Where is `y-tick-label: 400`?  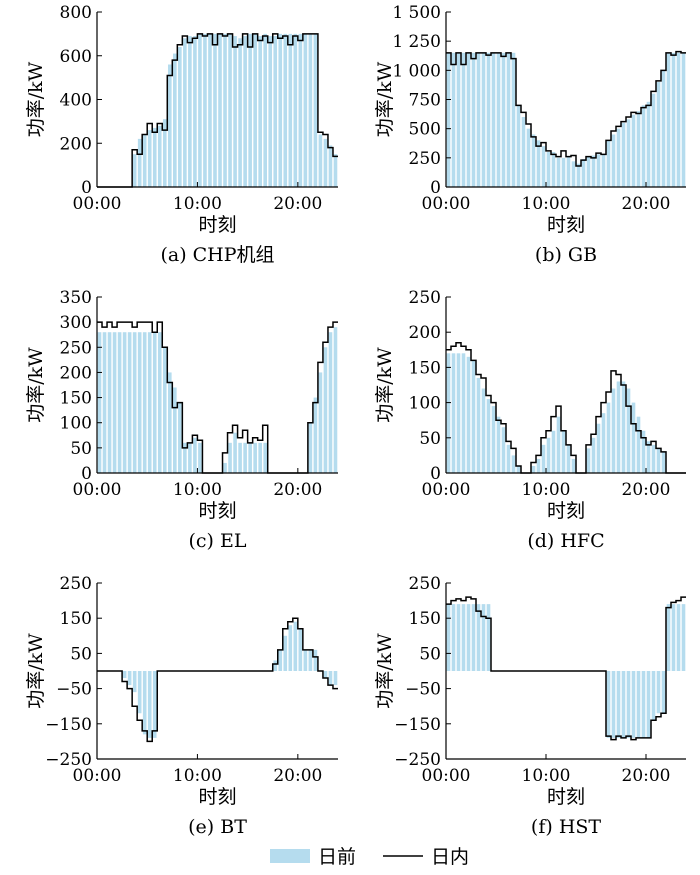 y-tick-label: 400 is located at coordinates (76, 101).